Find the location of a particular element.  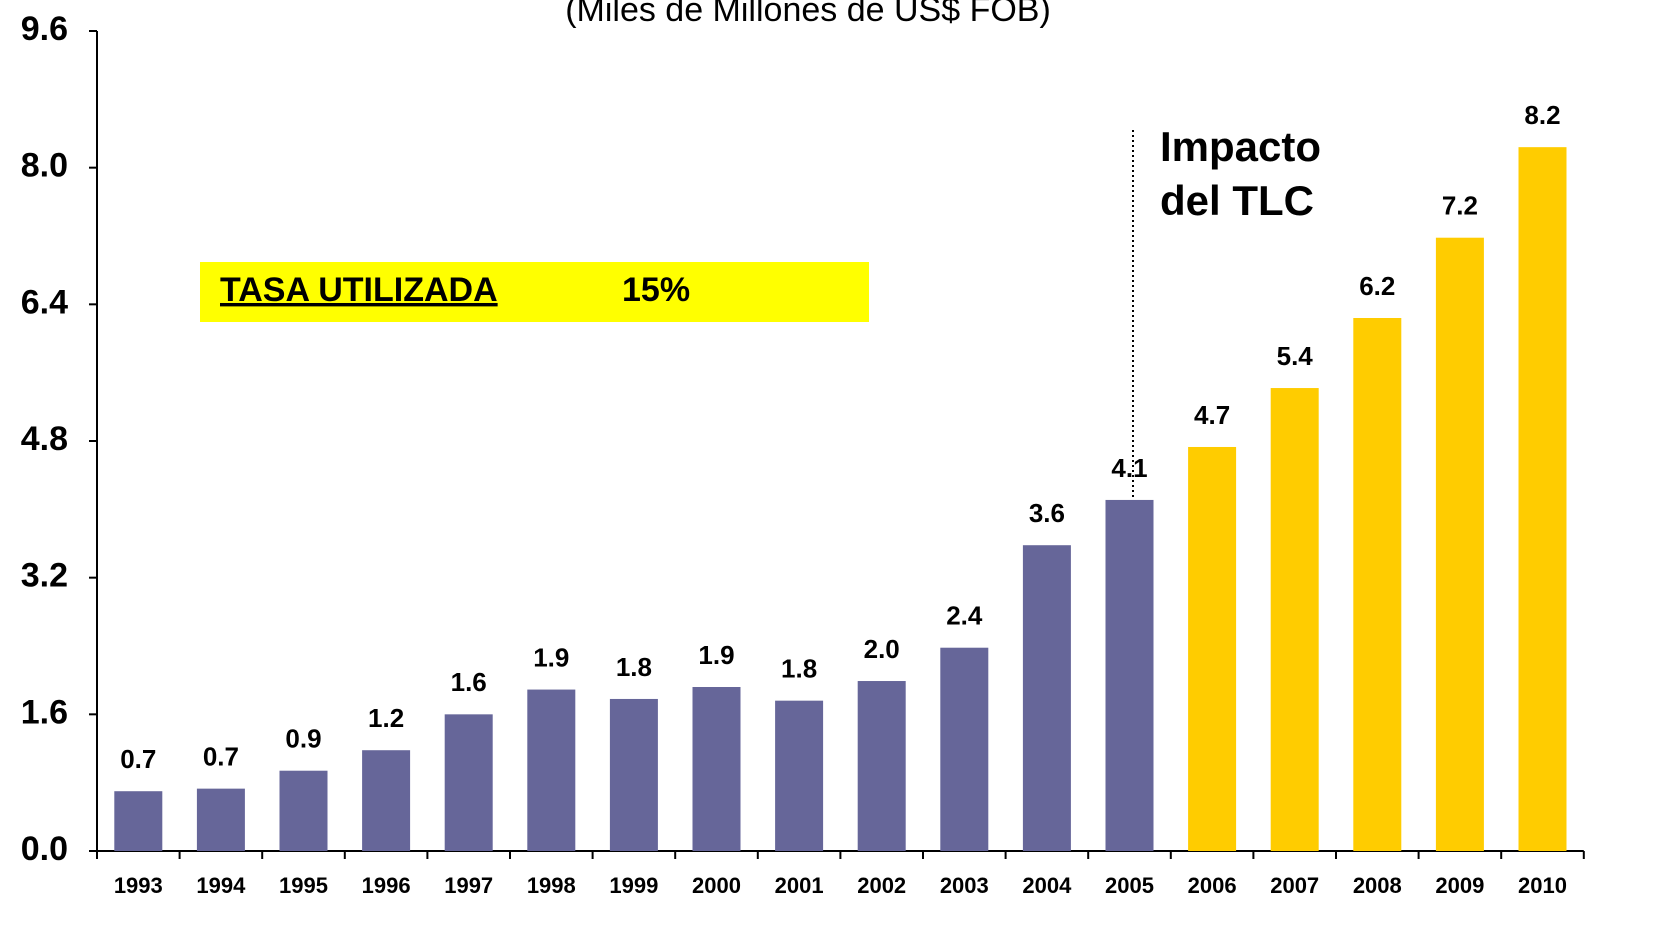

x-tick-label: 2009 is located at coordinates (1459, 885).